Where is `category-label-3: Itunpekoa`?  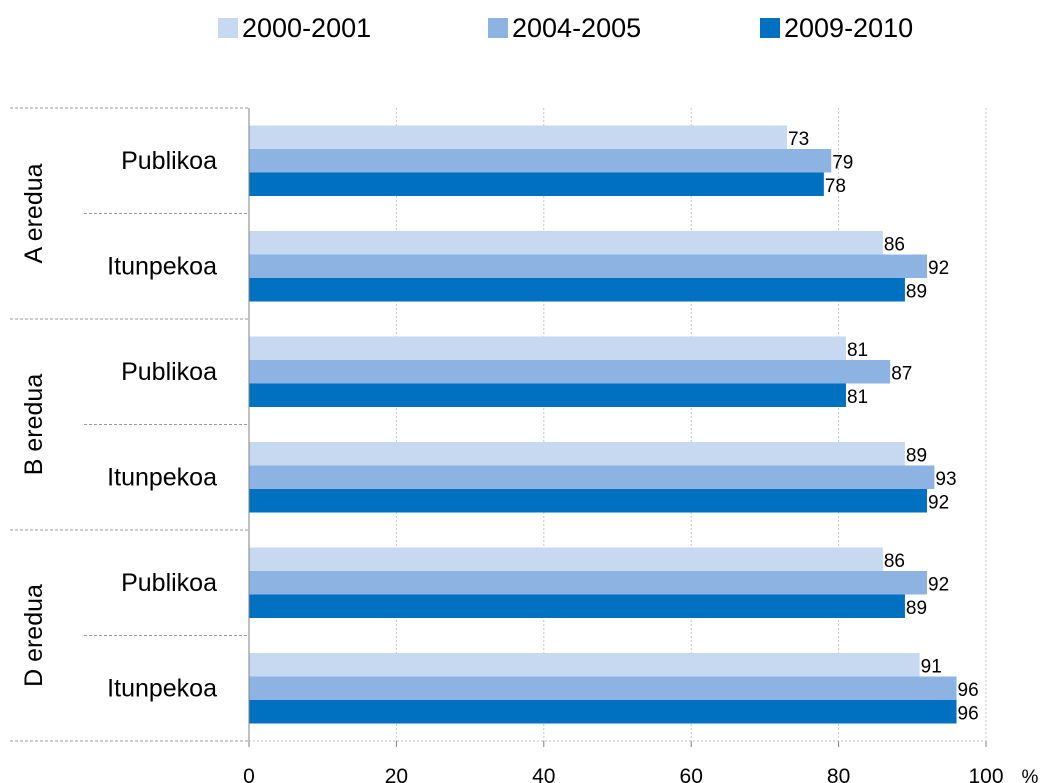
category-label-3: Itunpekoa is located at coordinates (162, 477).